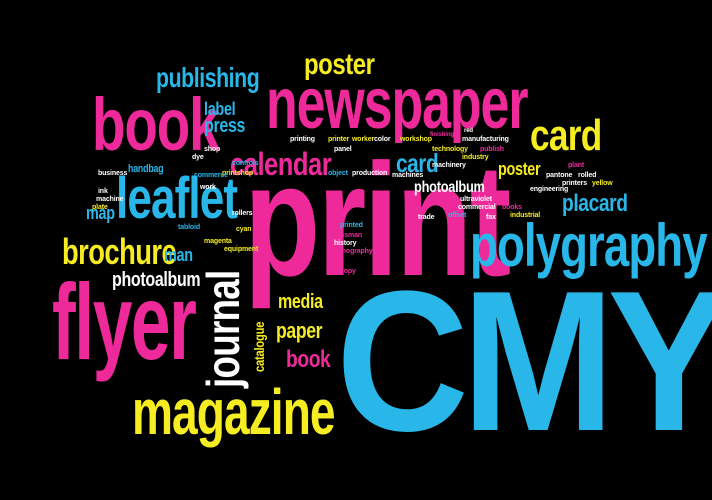  What do you see at coordinates (345, 243) in the screenshot?
I see `word-history: history` at bounding box center [345, 243].